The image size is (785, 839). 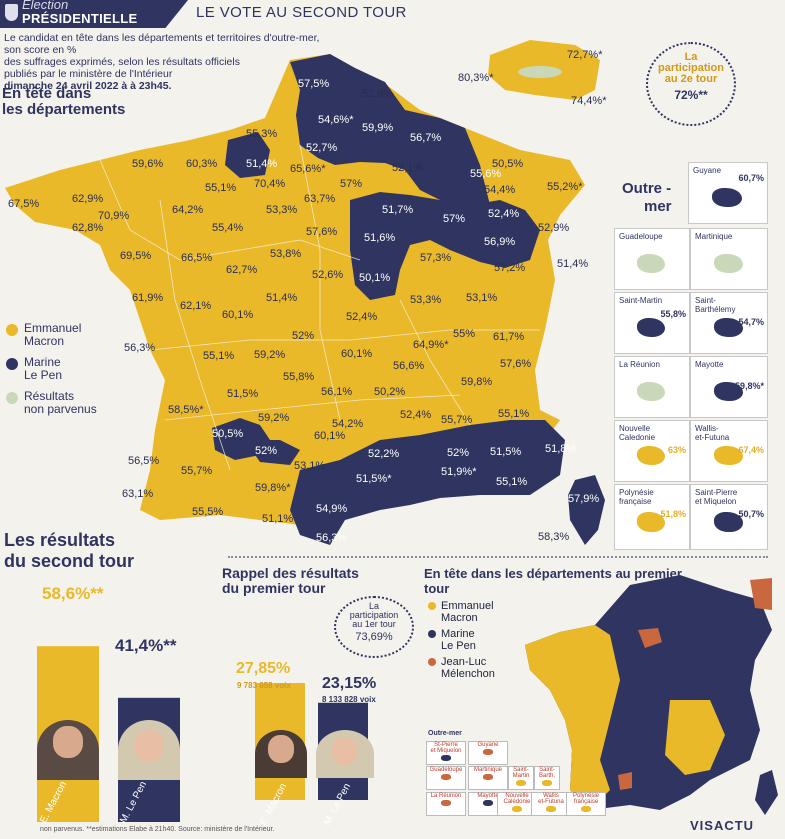 What do you see at coordinates (446, 796) in the screenshot?
I see `mini-outremer-name: La Réunion` at bounding box center [446, 796].